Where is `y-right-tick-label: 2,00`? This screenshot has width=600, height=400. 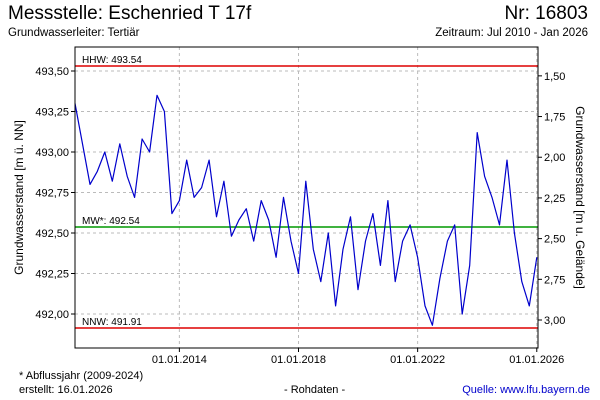 y-right-tick-label: 2,00 is located at coordinates (554, 158).